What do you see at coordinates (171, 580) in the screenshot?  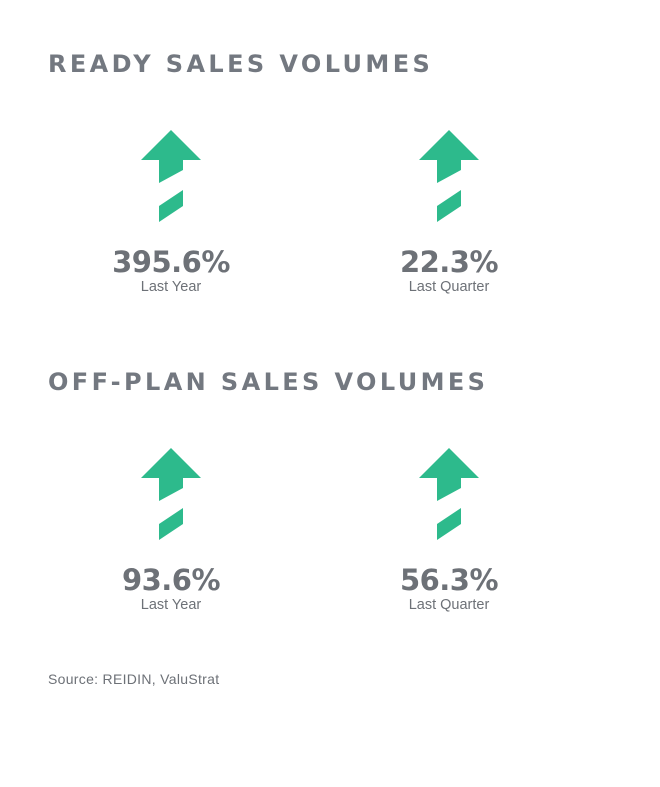 I see `stat-value: 93.6%` at bounding box center [171, 580].